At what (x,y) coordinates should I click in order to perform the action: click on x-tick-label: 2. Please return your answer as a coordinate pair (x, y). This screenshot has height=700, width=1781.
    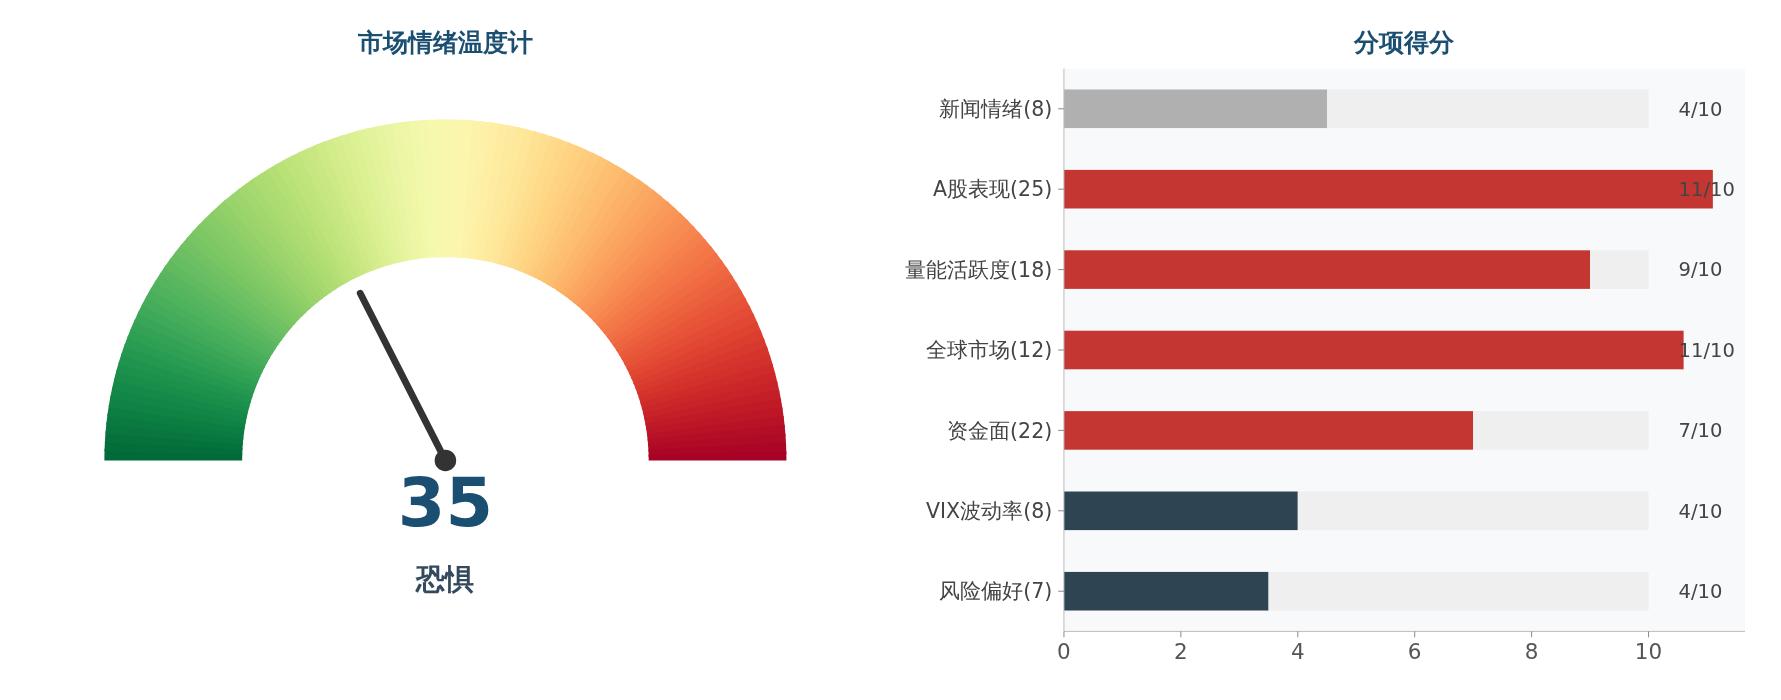
    Looking at the image, I should click on (1181, 651).